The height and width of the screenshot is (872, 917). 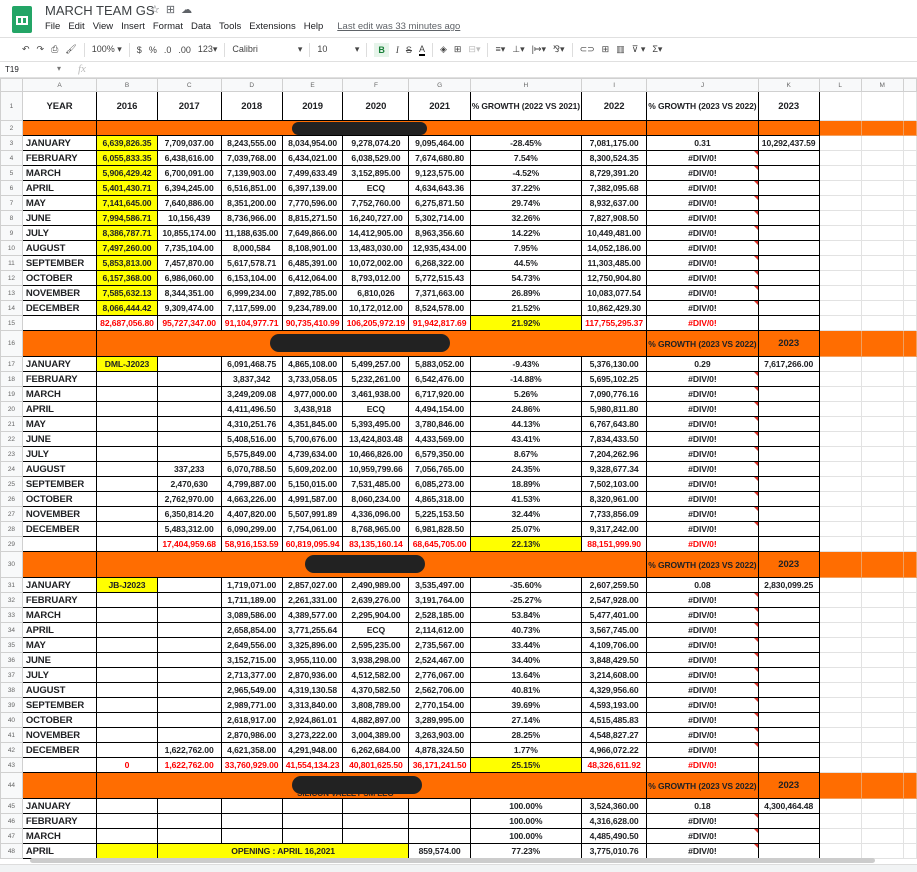 I want to click on column-header-c: C, so click(x=189, y=85).